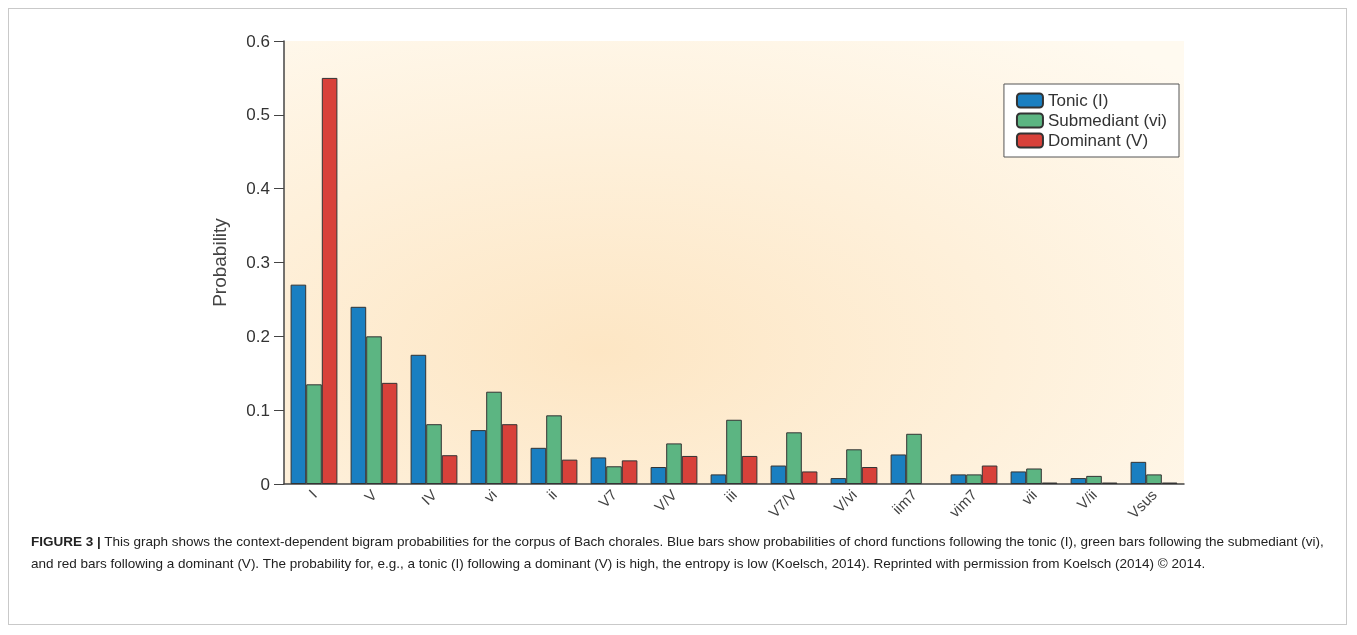  What do you see at coordinates (1107, 120) in the screenshot?
I see `legend-label: Submediant (vi)` at bounding box center [1107, 120].